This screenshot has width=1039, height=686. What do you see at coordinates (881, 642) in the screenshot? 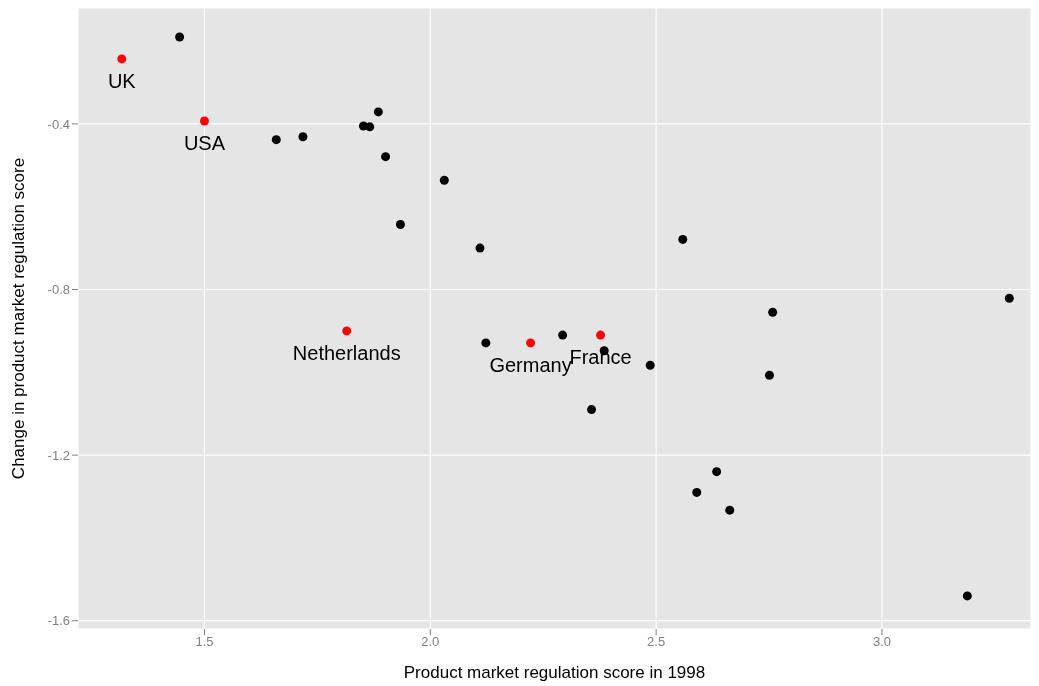
I see `x-tick-label: 3.0` at bounding box center [881, 642].